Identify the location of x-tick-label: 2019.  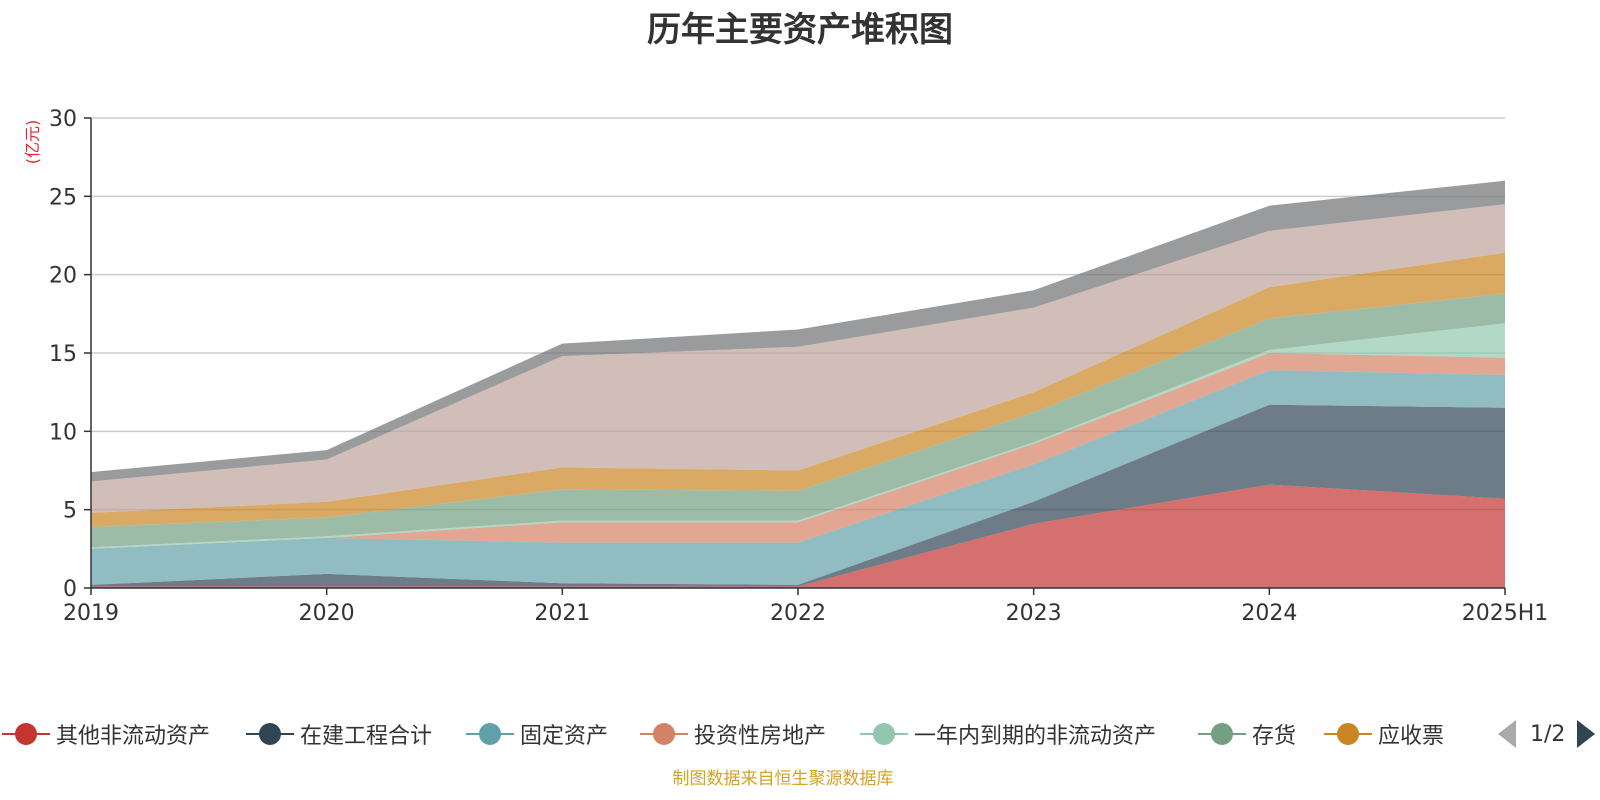
(91, 613).